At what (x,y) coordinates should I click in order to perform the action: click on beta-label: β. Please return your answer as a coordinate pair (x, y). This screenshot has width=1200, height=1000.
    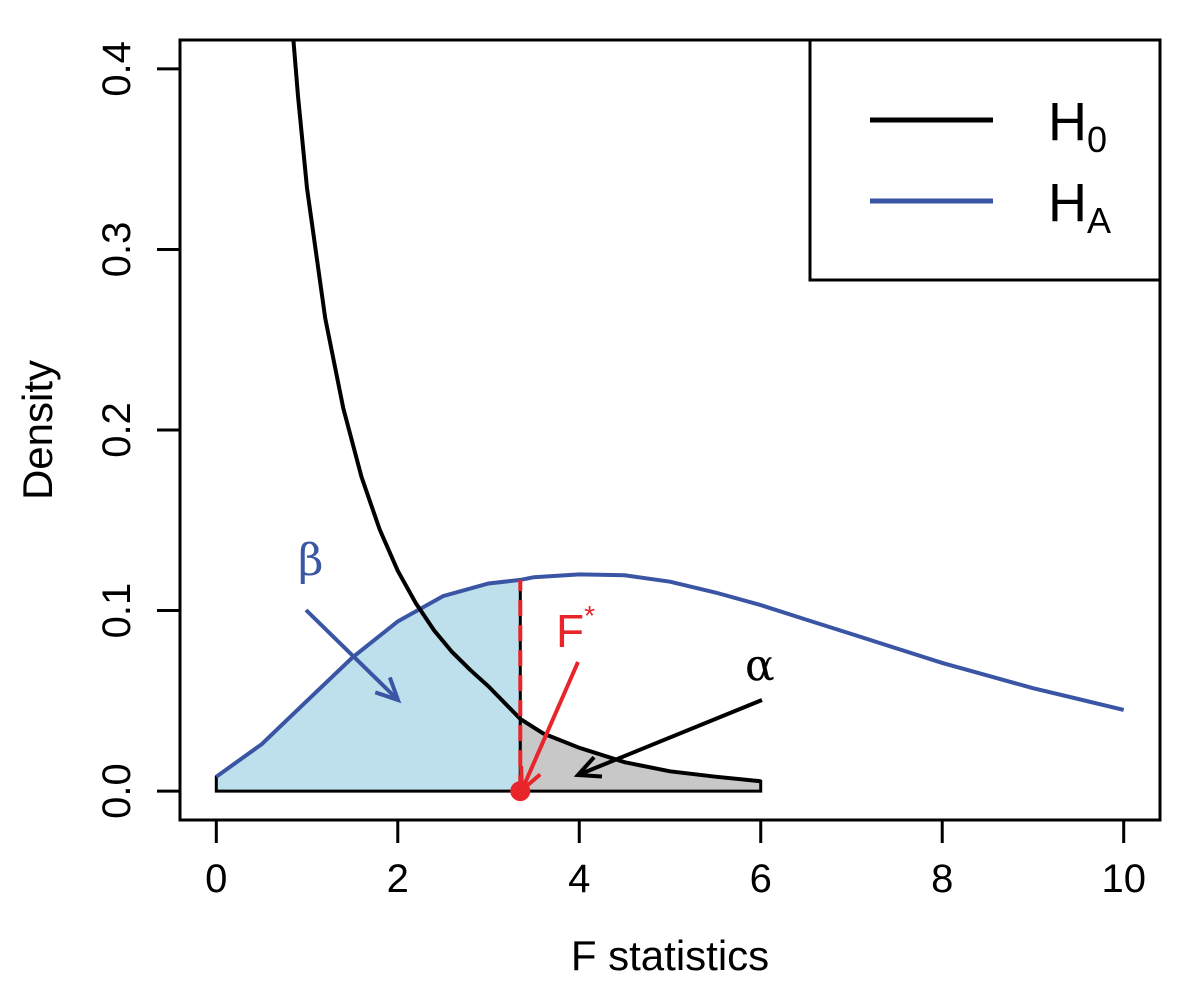
    Looking at the image, I should click on (310, 560).